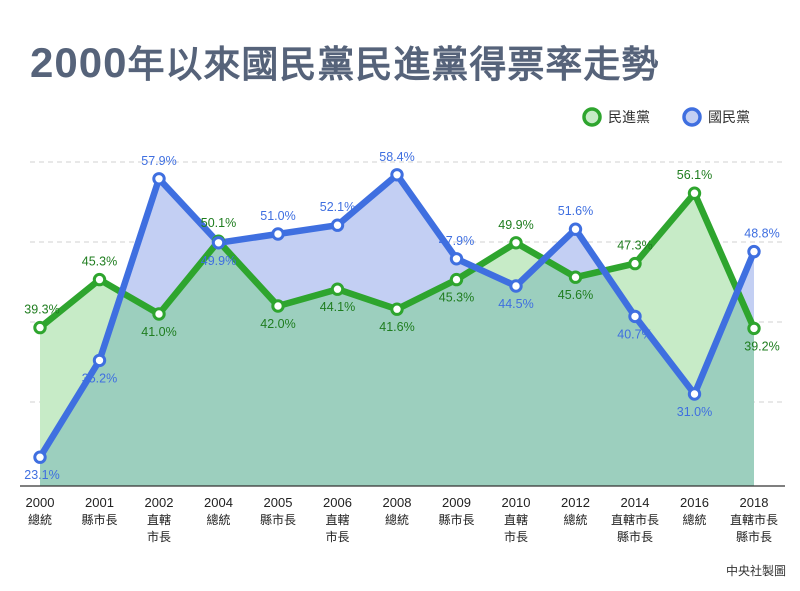  Describe the element at coordinates (754, 502) in the screenshot. I see `x-tick-year-2018: 2018` at that location.